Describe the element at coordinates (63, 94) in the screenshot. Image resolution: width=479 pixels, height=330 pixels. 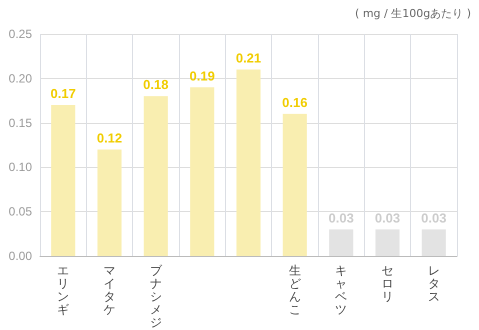
I see `data-label: 0.17` at that location.